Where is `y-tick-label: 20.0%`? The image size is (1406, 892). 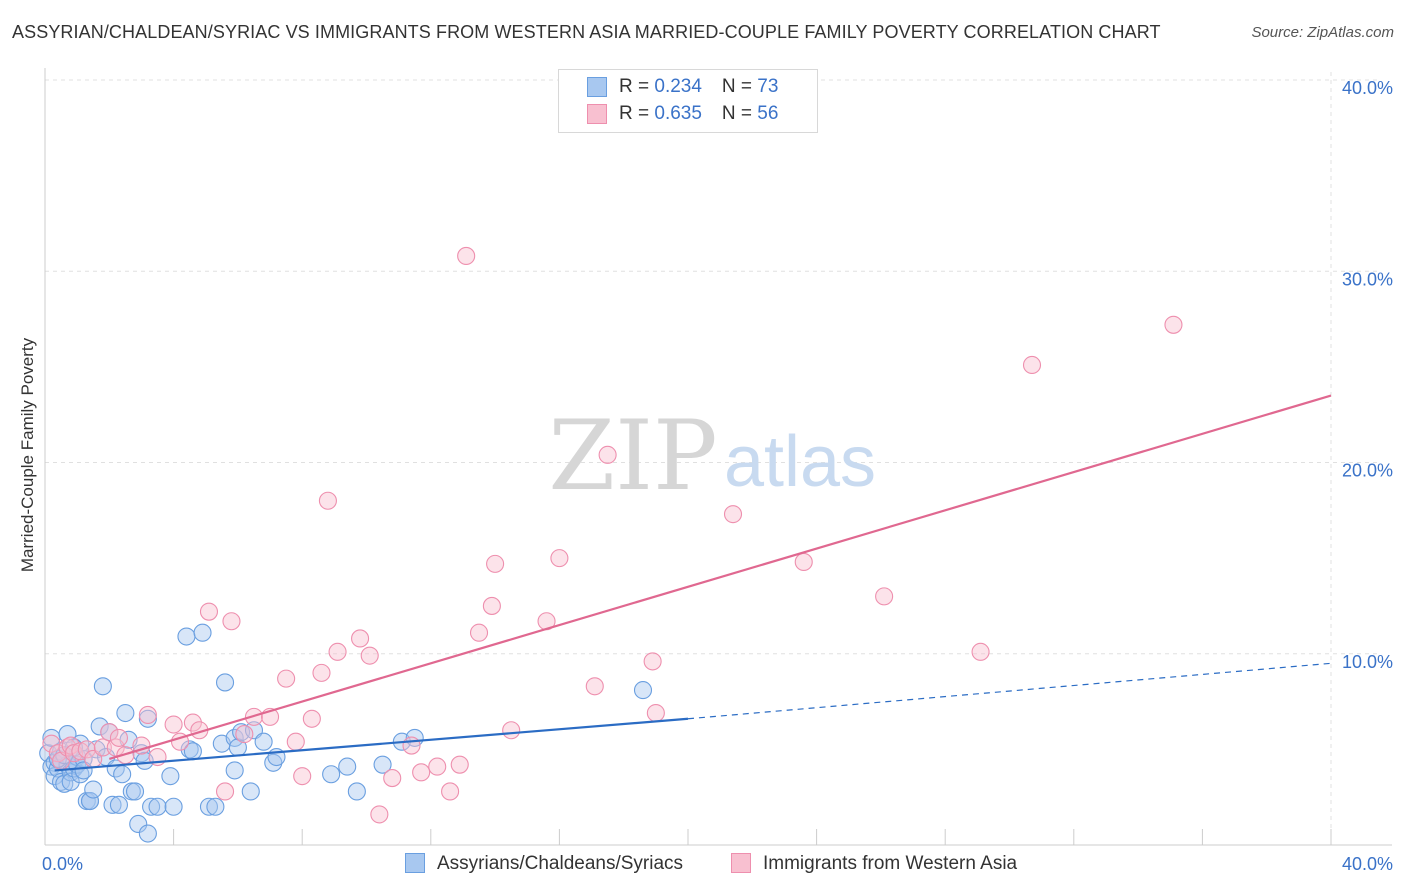 y-tick-label: 20.0% is located at coordinates (1367, 471).